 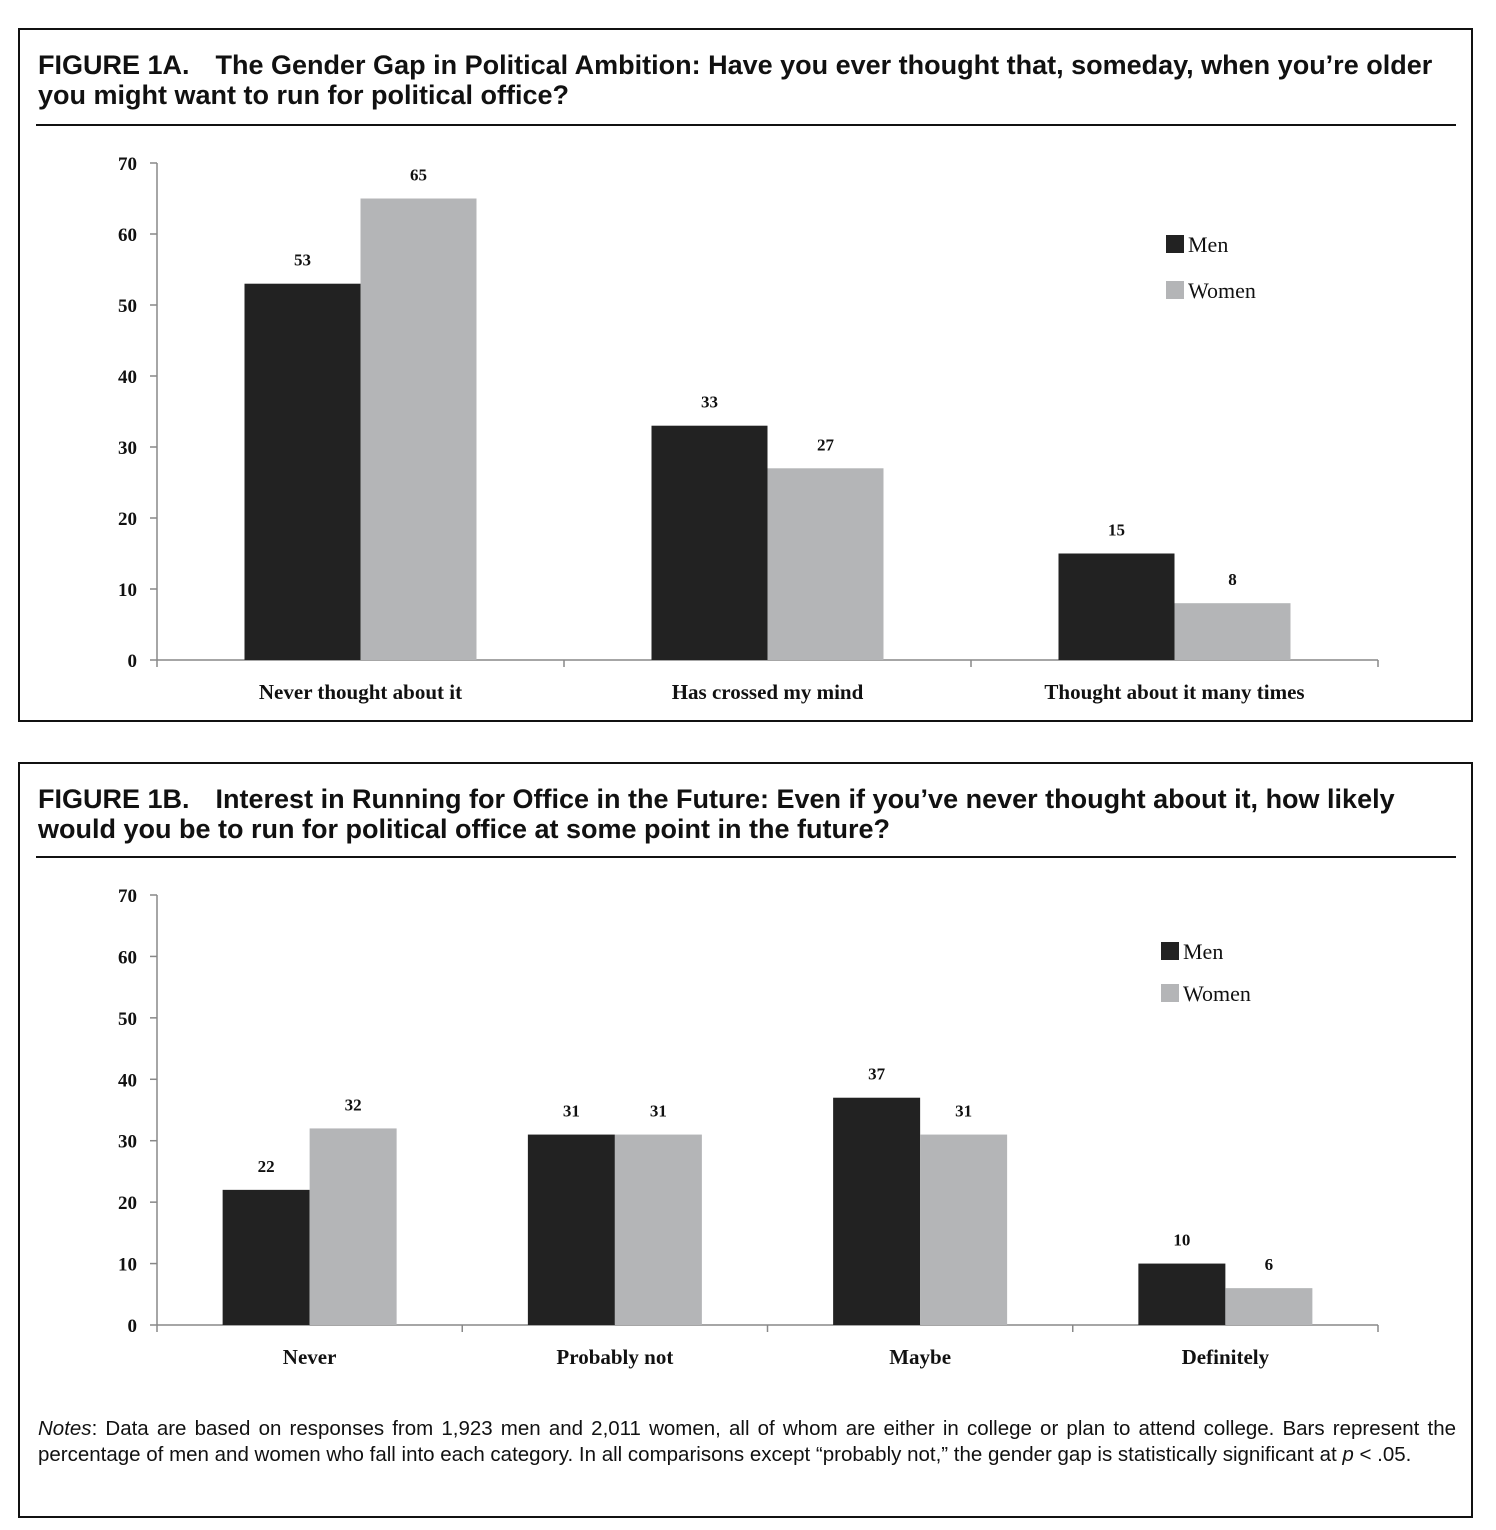 I want to click on chart-a-y-tick-label: 20, so click(x=127, y=519).